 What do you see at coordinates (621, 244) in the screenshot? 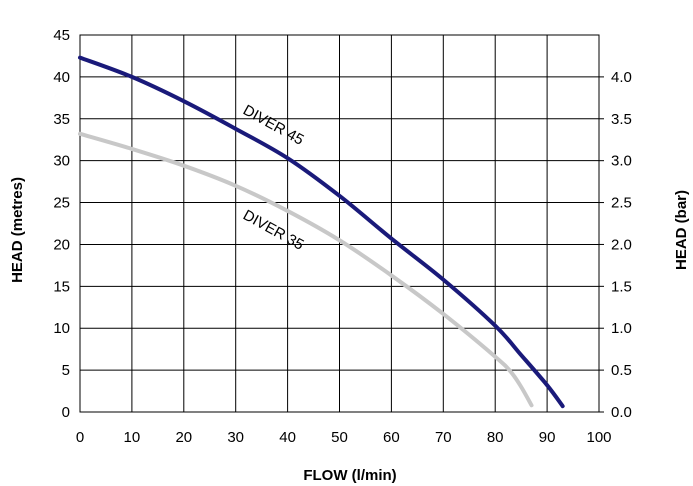
I see `y2-tick-label: 2.0` at bounding box center [621, 244].